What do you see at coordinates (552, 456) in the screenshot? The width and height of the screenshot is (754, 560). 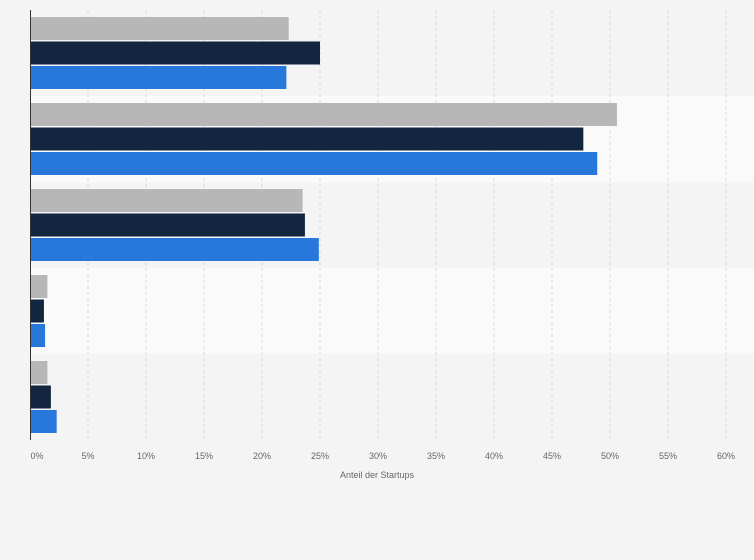 I see `x-tick-label: 45%` at bounding box center [552, 456].